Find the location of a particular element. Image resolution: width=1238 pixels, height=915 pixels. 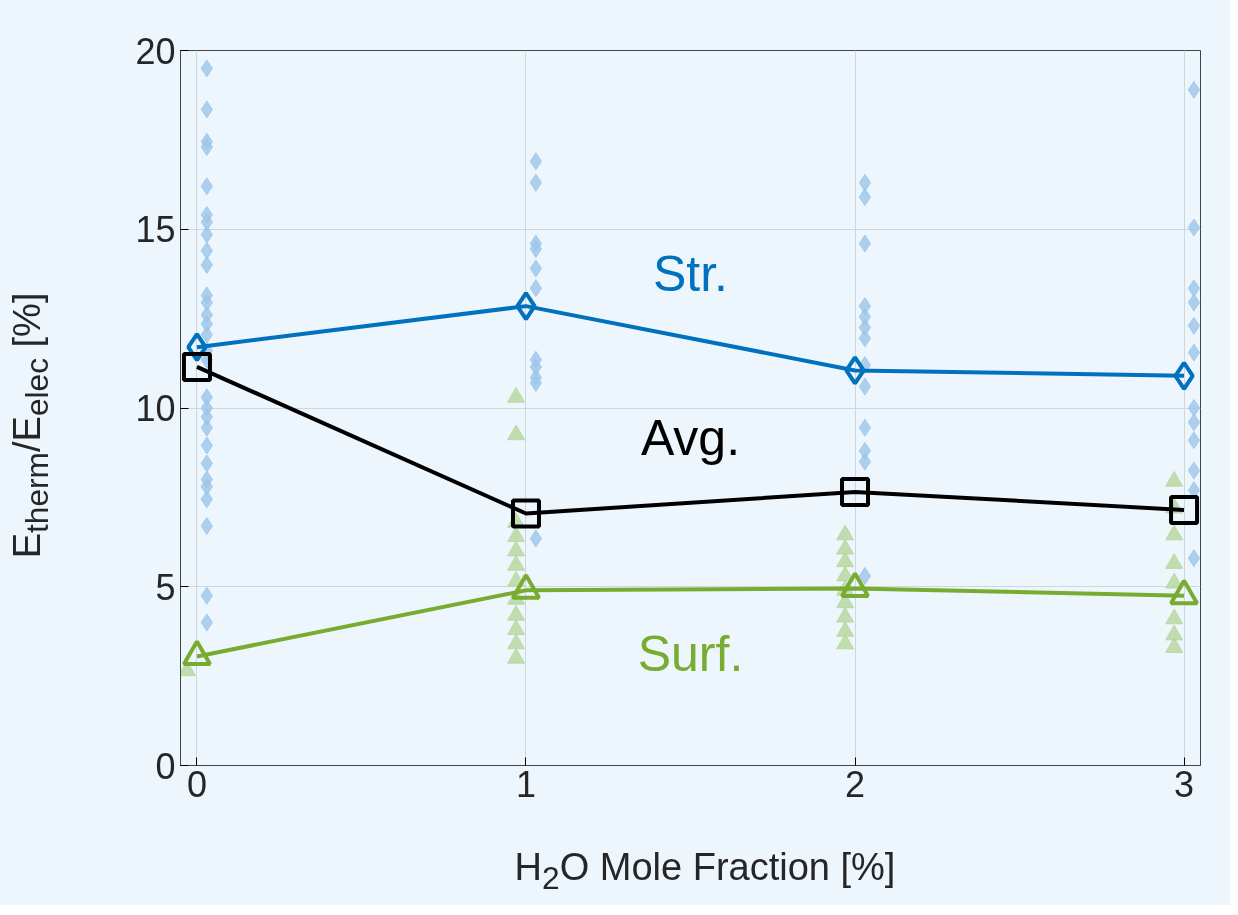

series-label: Avg. is located at coordinates (690, 438).